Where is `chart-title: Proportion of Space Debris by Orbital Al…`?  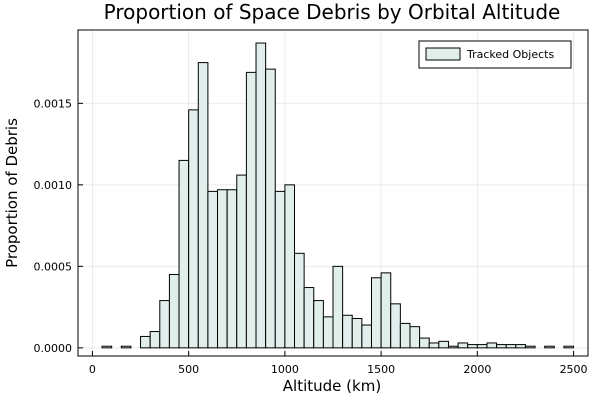 chart-title: Proportion of Space Debris by Orbital Al… is located at coordinates (332, 12).